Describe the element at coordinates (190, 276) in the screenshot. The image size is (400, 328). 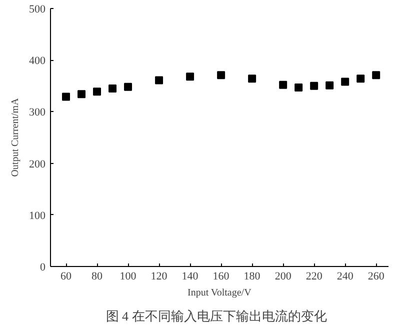
I see `x-tick-label: 140` at that location.